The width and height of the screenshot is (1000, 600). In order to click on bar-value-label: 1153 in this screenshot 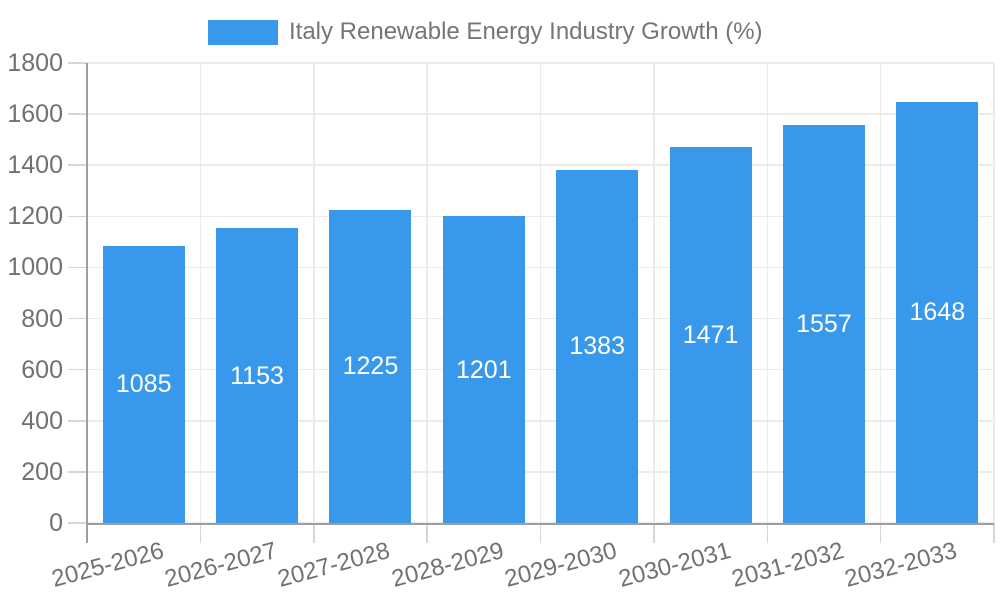, I will do `click(257, 375)`.